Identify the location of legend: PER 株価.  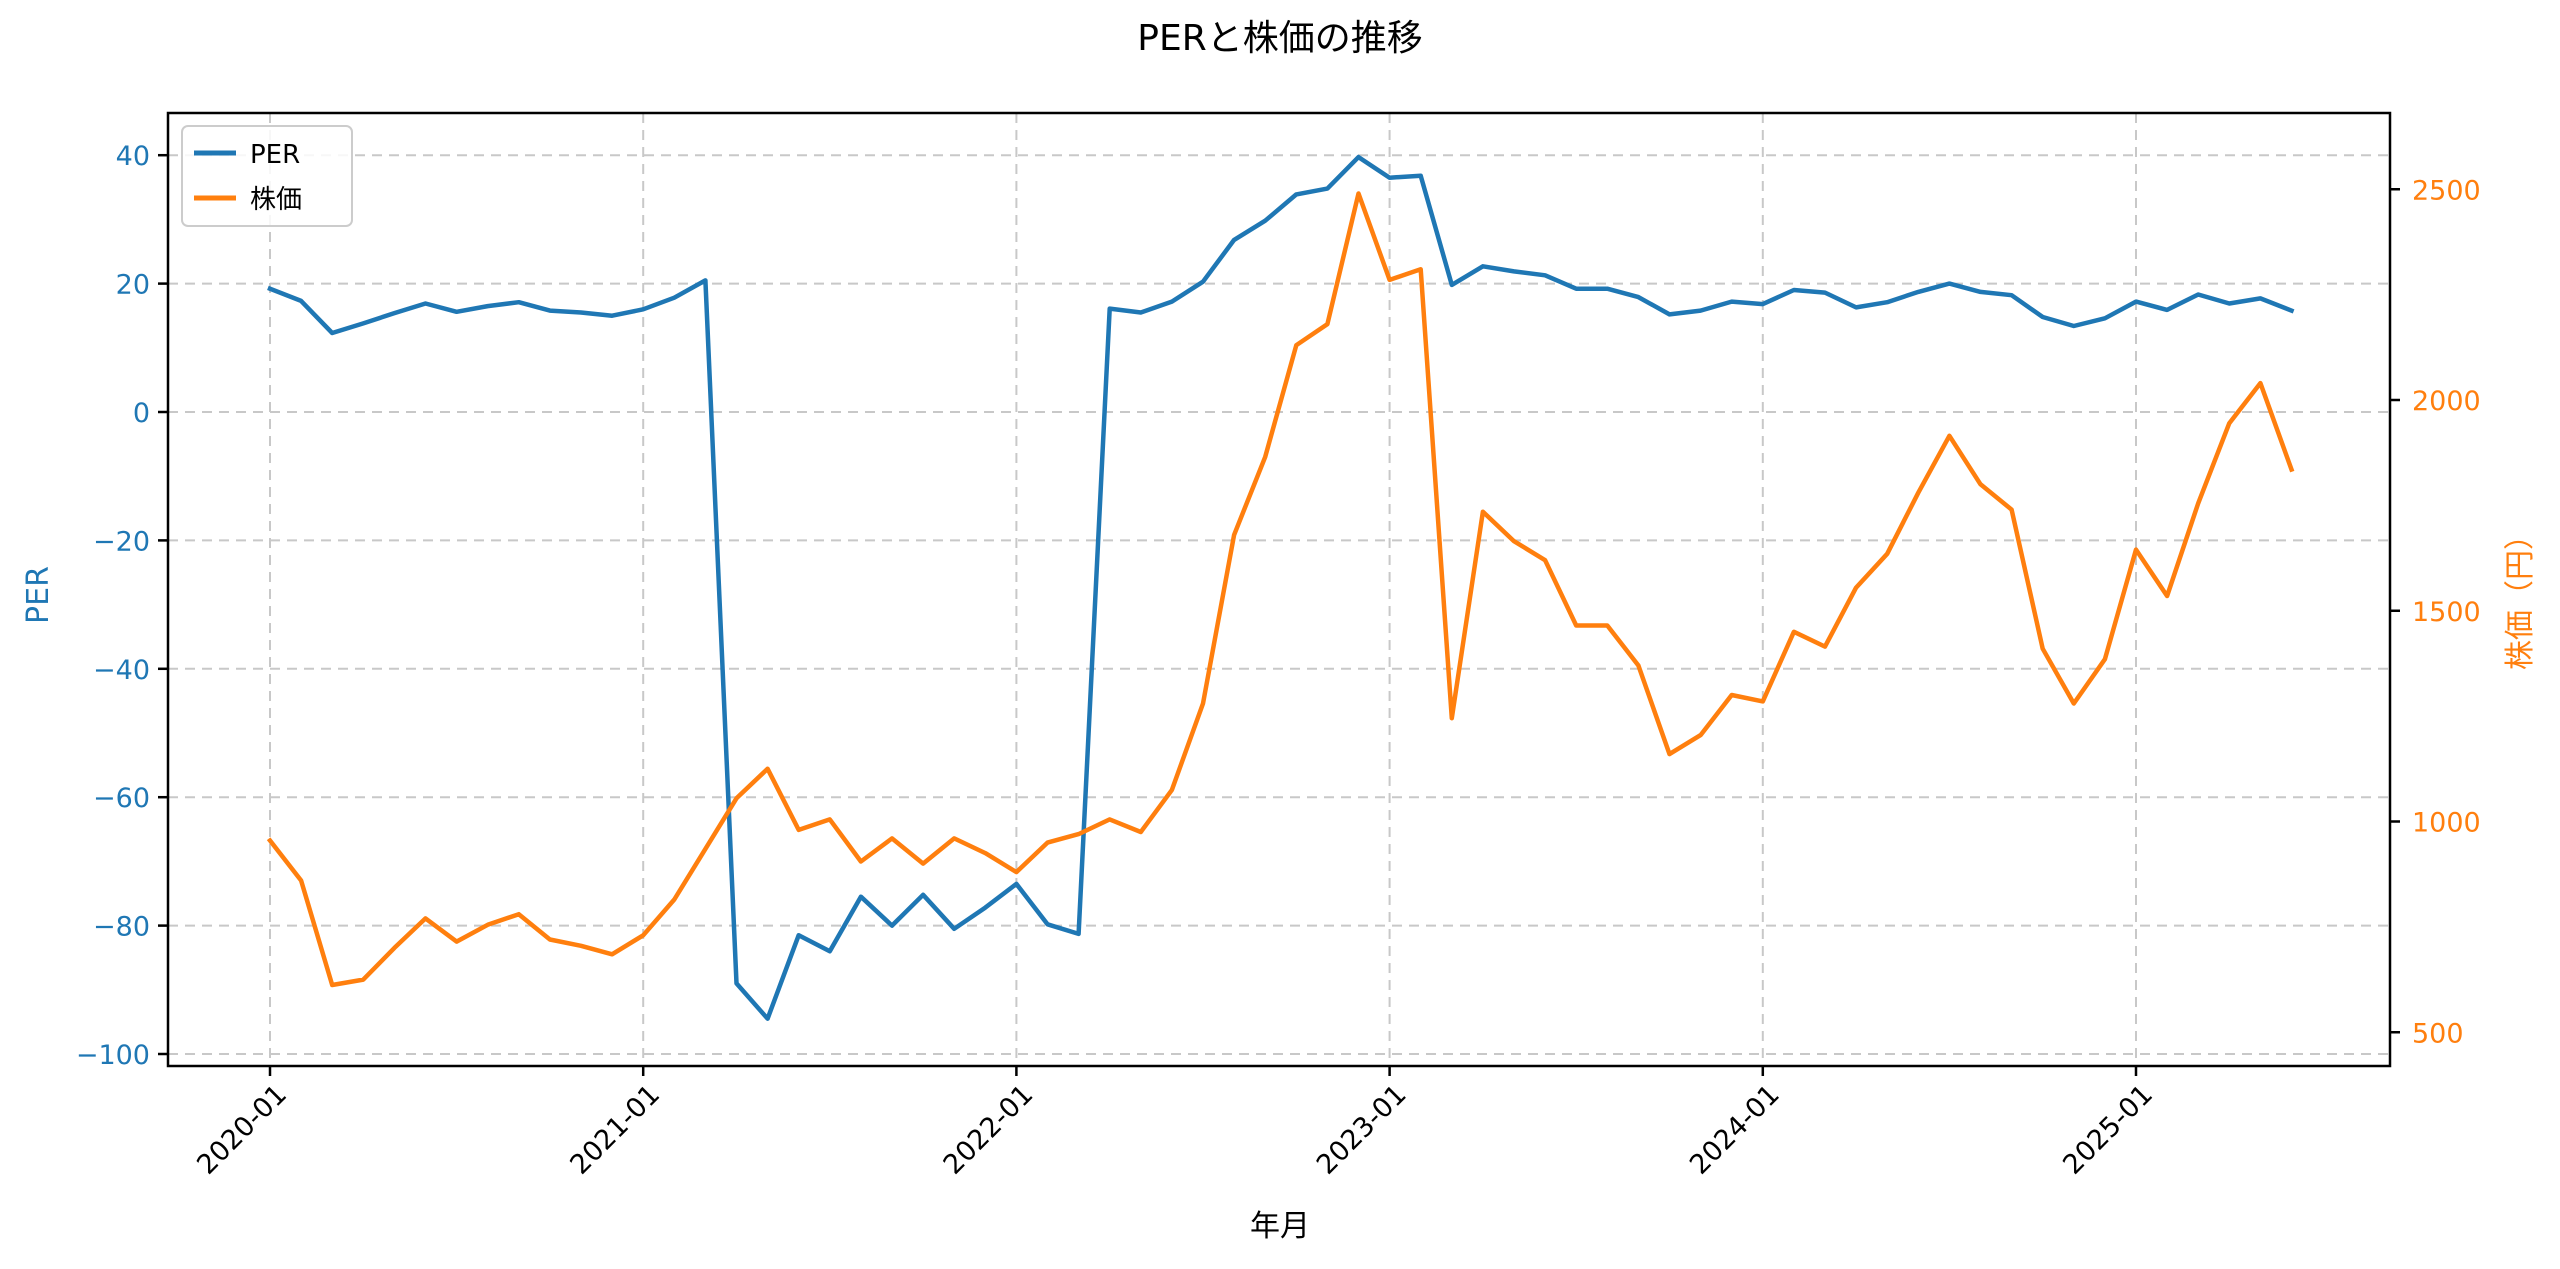
(267, 176).